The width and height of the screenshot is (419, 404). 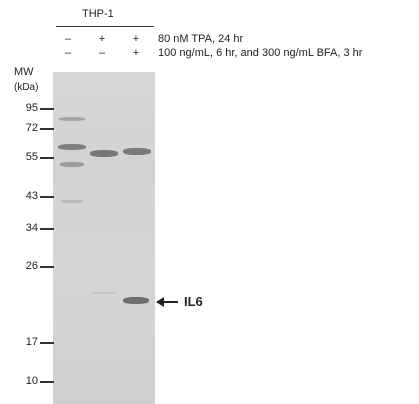 I want to click on mw-marker-label: 10, so click(x=31, y=381).